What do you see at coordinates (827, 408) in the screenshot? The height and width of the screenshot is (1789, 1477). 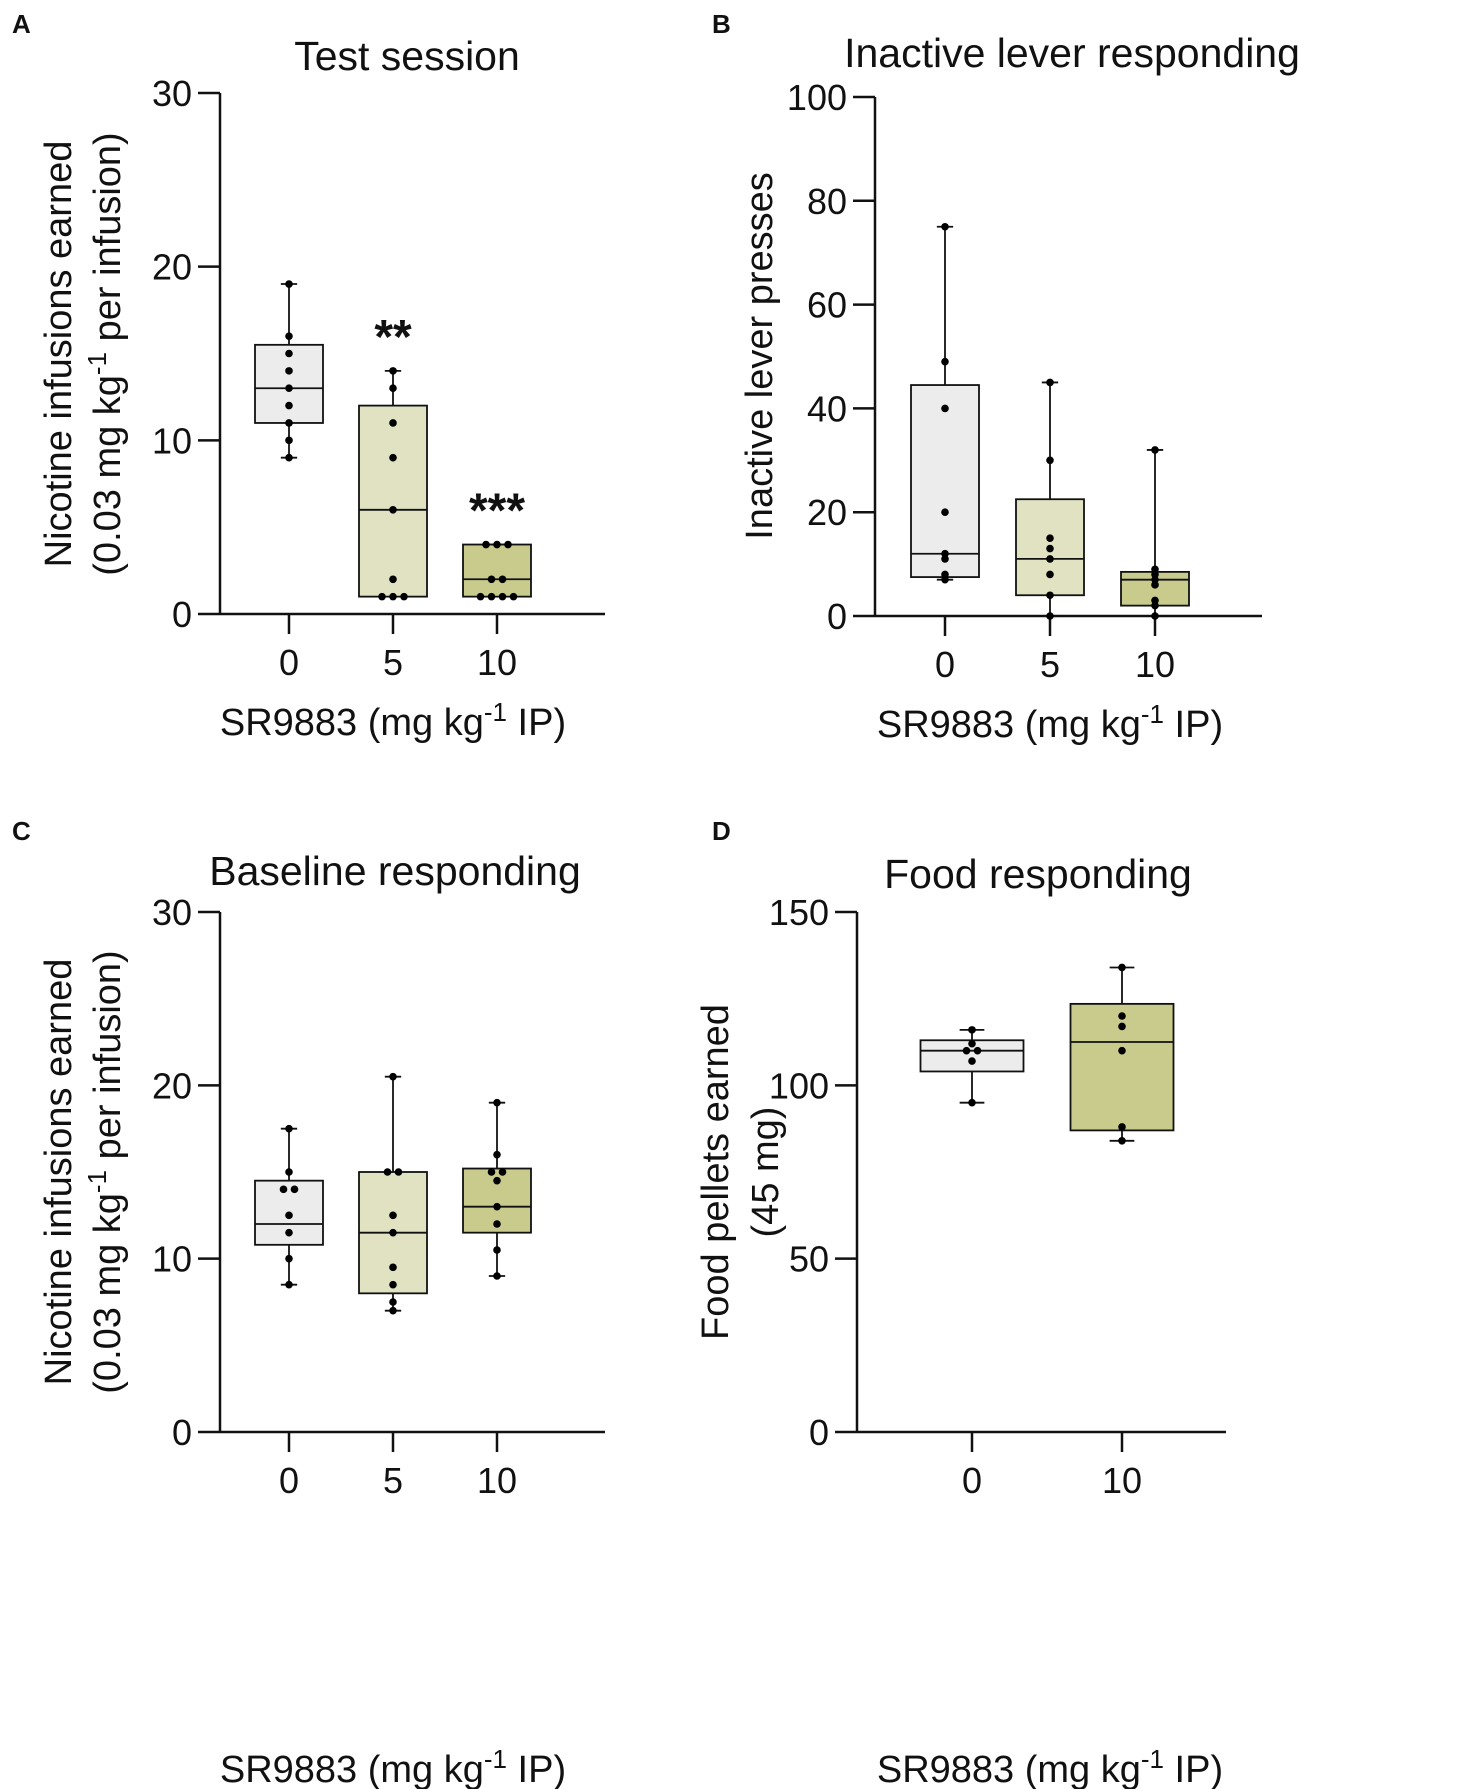 I see `y-tick-label: 40` at bounding box center [827, 408].